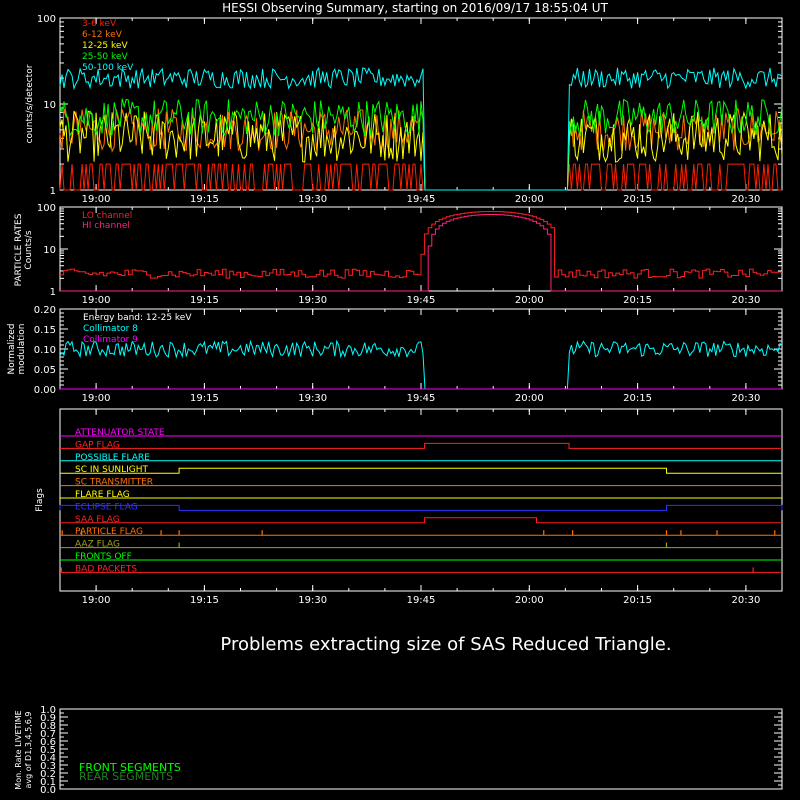 Image resolution: width=800 pixels, height=800 pixels. I want to click on flag-label: ECLIPSE FLAG, so click(106, 507).